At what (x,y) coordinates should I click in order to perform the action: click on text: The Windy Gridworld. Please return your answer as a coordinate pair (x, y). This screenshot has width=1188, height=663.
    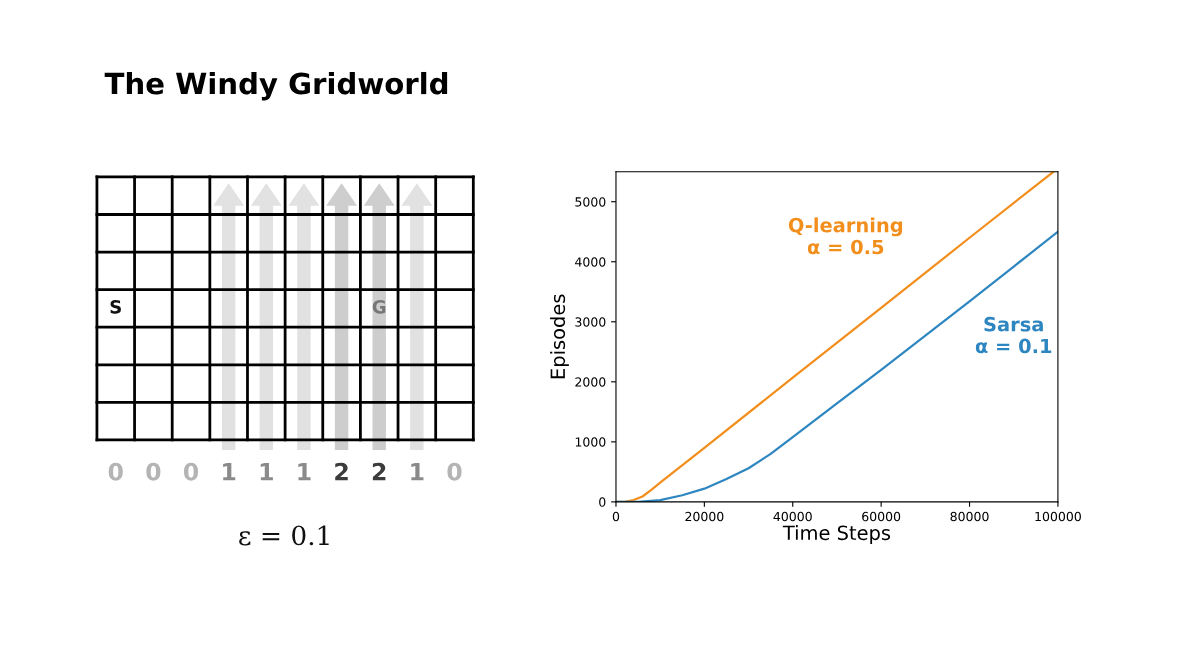
    Looking at the image, I should click on (276, 86).